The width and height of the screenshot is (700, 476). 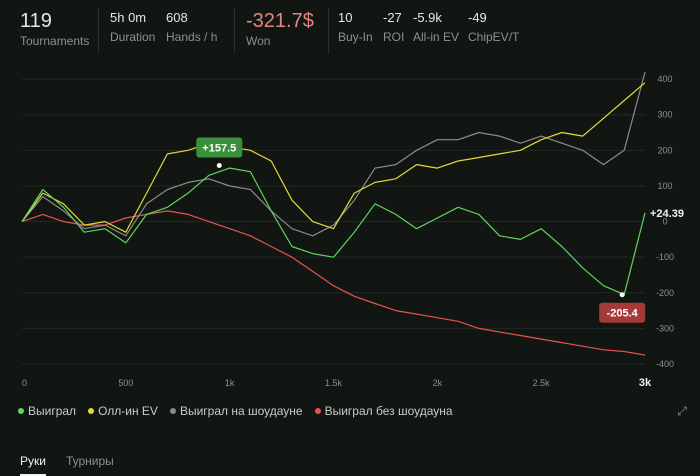 What do you see at coordinates (345, 17) in the screenshot?
I see `buy-in-value: 10` at bounding box center [345, 17].